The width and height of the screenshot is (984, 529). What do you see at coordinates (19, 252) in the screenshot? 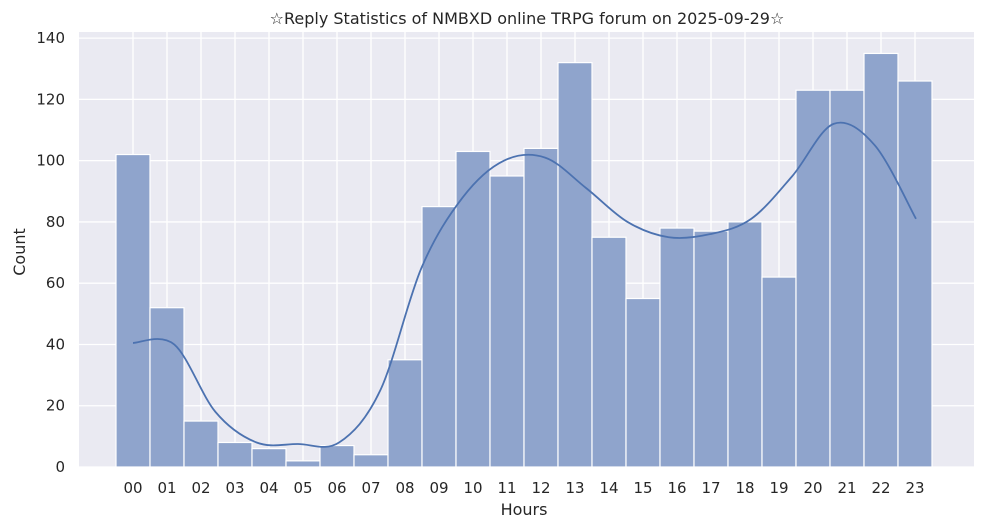
I see `y-axis-label: Count` at bounding box center [19, 252].